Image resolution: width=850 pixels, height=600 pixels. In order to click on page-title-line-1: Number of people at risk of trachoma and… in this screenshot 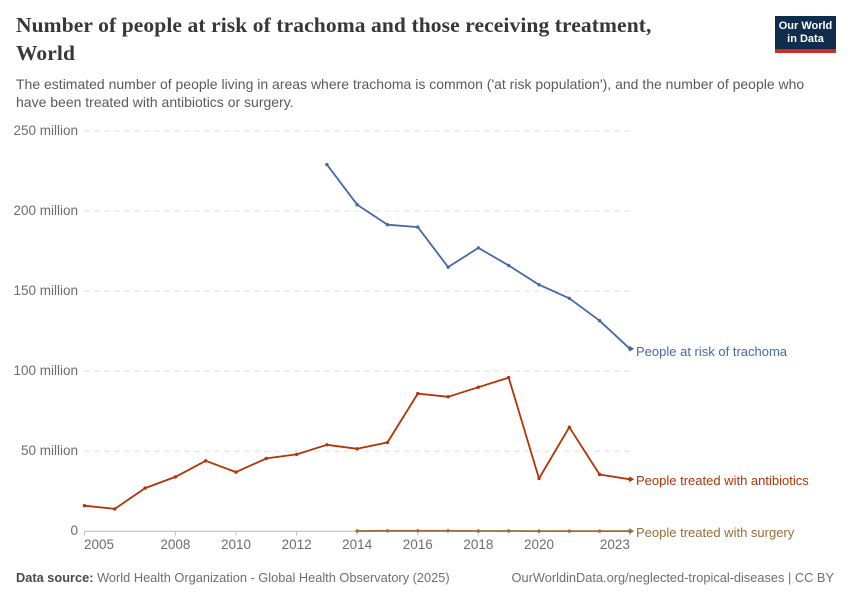, I will do `click(334, 25)`.